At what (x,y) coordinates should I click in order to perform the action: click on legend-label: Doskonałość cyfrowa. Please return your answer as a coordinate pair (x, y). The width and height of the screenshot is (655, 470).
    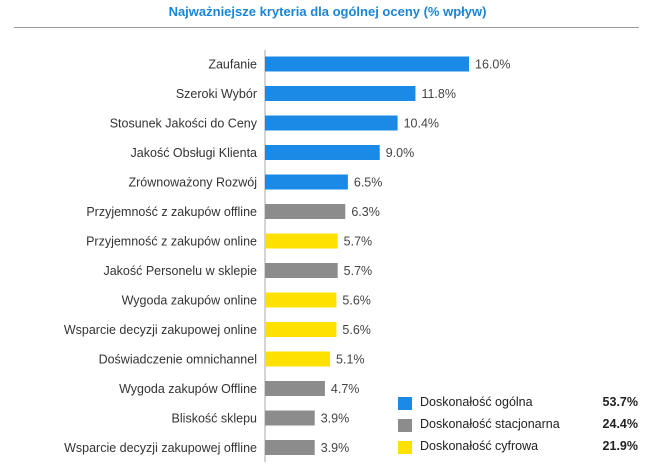
    Looking at the image, I should click on (479, 446).